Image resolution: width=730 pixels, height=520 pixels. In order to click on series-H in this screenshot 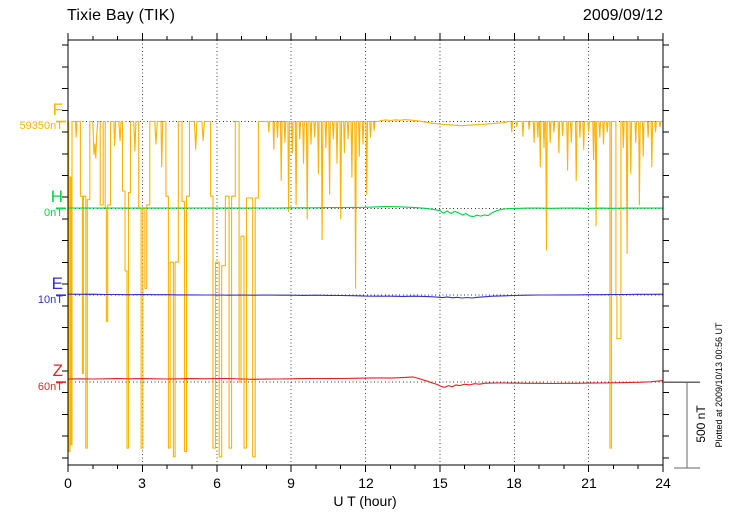, I will do `click(365, 212)`.